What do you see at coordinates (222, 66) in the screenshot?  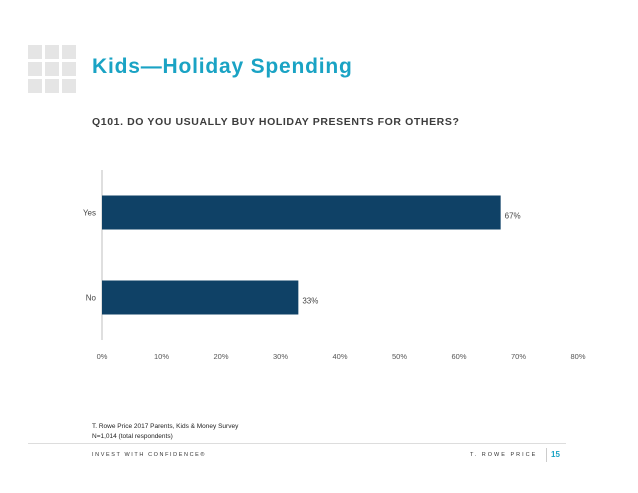 I see `page-title: Kids—Holiday Spending` at bounding box center [222, 66].